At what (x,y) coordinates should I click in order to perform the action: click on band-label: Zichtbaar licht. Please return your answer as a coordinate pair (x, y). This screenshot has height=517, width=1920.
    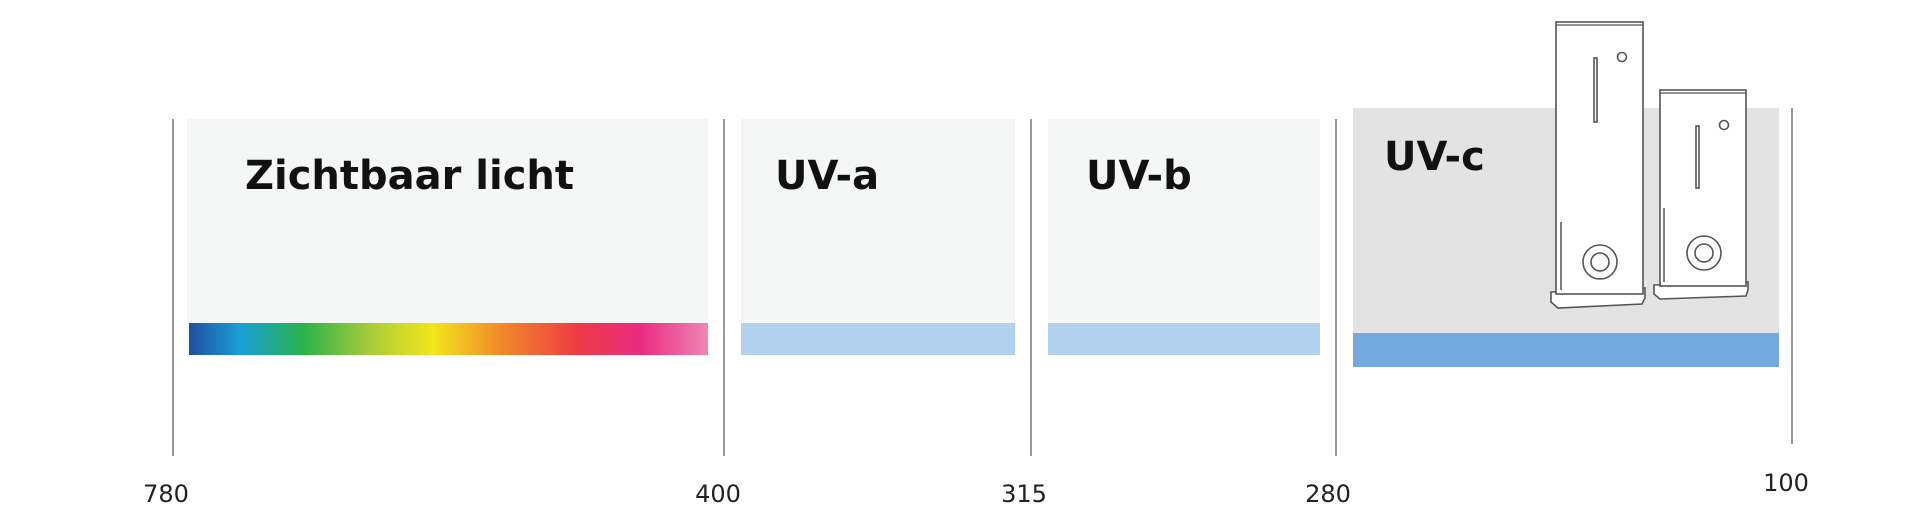
    Looking at the image, I should click on (409, 176).